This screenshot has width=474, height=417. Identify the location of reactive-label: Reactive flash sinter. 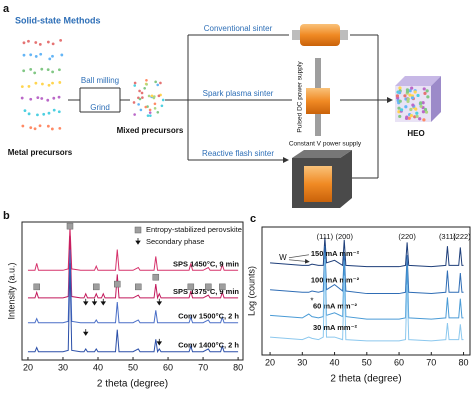
(238, 153).